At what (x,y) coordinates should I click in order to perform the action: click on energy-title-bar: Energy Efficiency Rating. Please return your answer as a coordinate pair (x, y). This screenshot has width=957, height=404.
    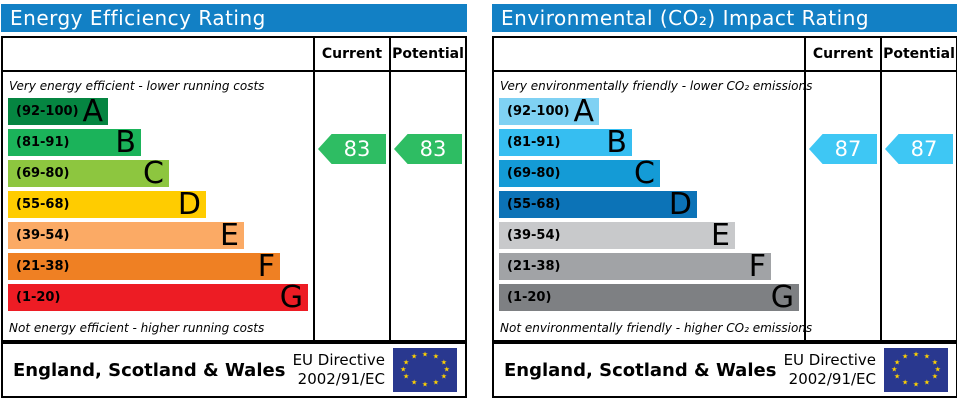
    Looking at the image, I should click on (234, 18).